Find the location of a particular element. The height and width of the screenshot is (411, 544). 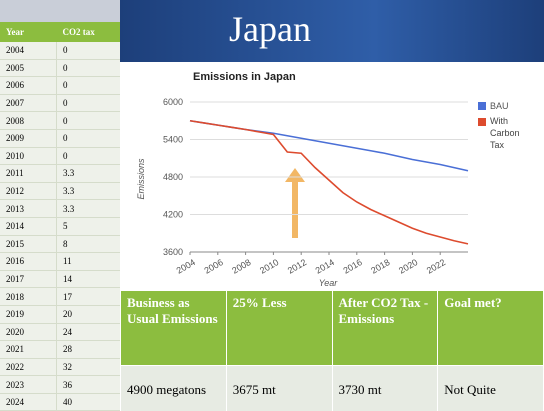

table-row: 2021 28 is located at coordinates (60, 349).